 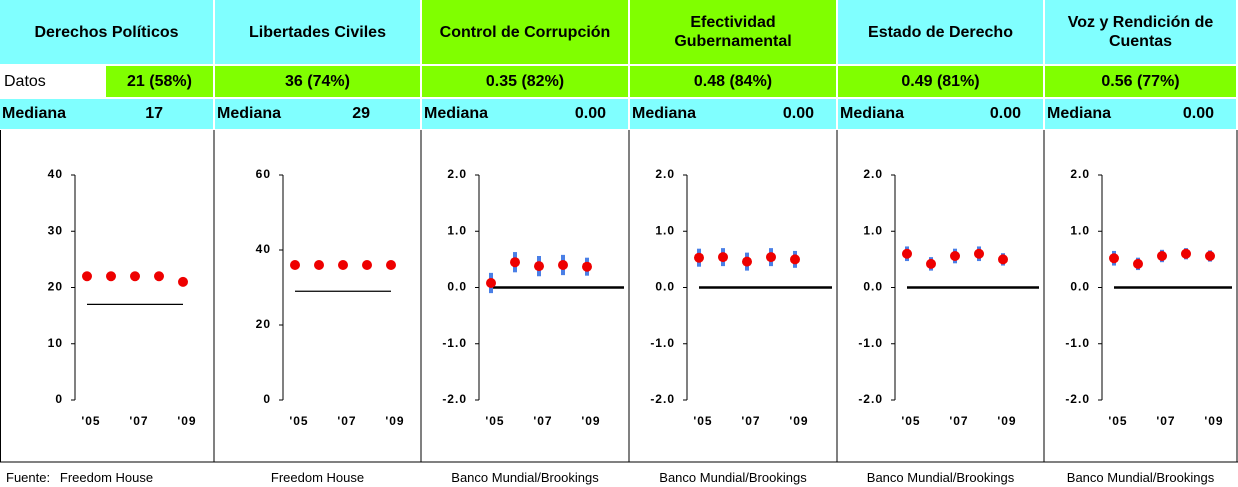 I want to click on mediana-value: 17, so click(x=154, y=113).